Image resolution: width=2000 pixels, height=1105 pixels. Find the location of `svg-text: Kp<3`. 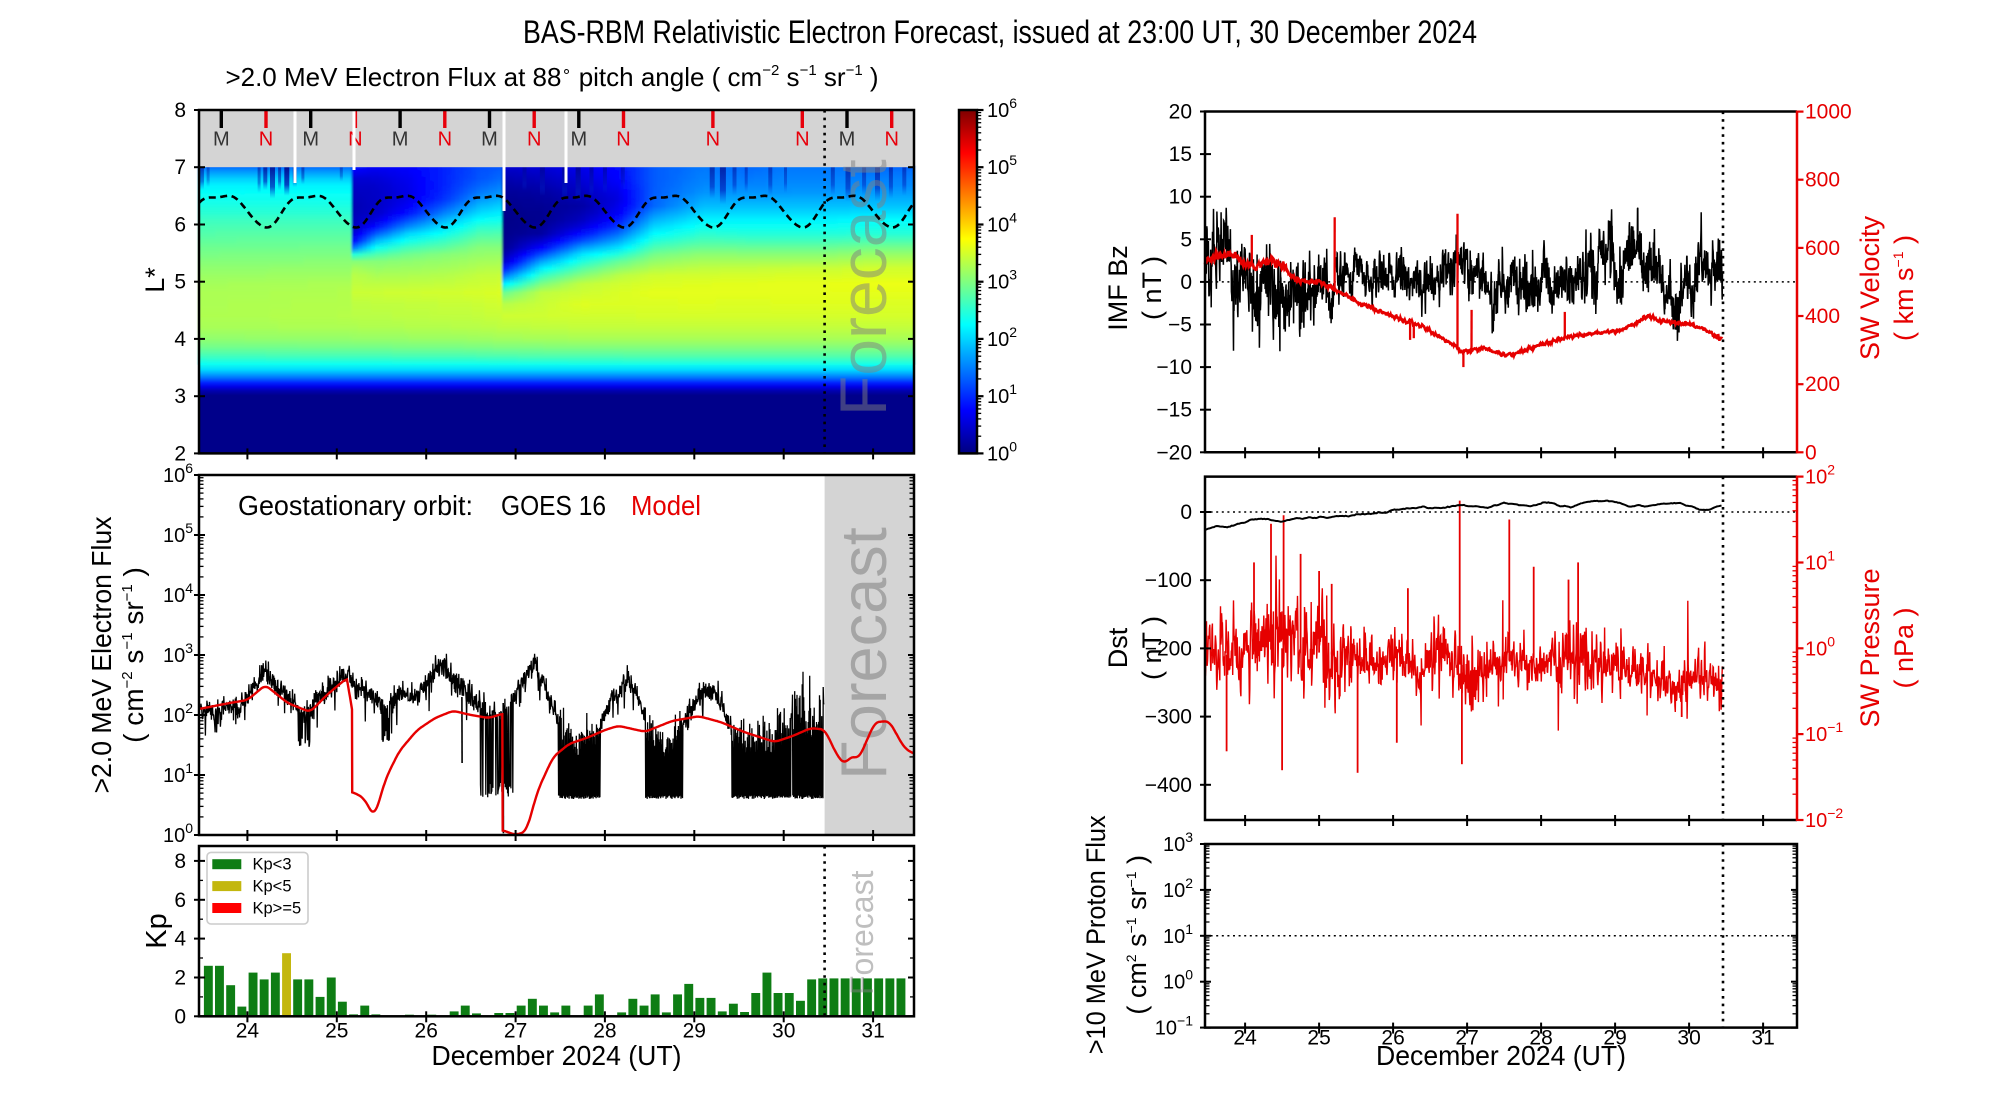

svg-text: Kp<3 is located at coordinates (272, 865).